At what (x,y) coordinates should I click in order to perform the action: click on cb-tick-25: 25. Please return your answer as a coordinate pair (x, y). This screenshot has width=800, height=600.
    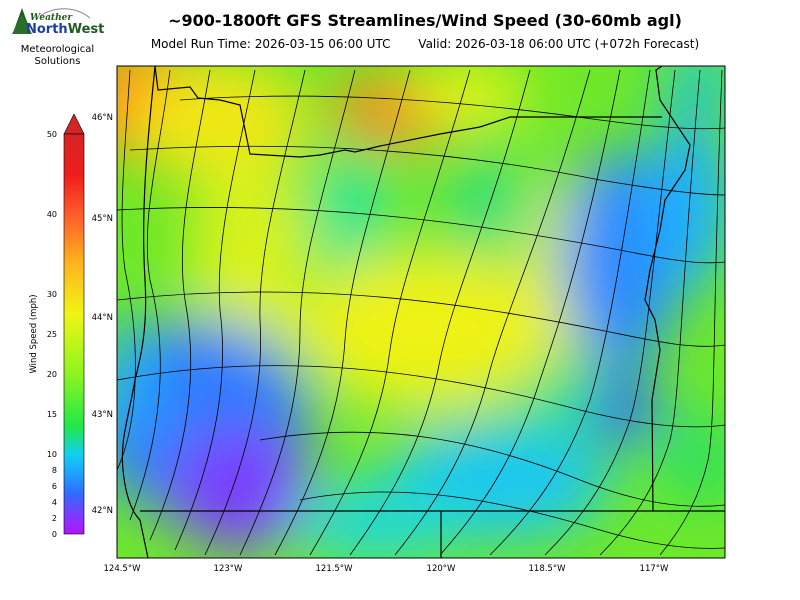
    Looking at the image, I should click on (52, 334).